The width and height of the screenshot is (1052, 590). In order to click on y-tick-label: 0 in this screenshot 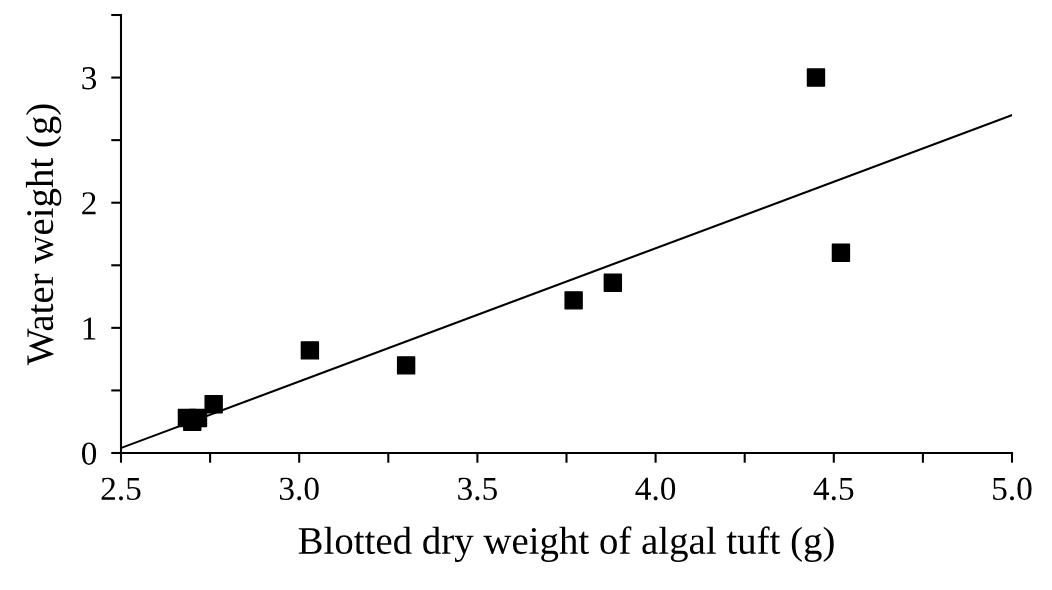, I will do `click(89, 453)`.